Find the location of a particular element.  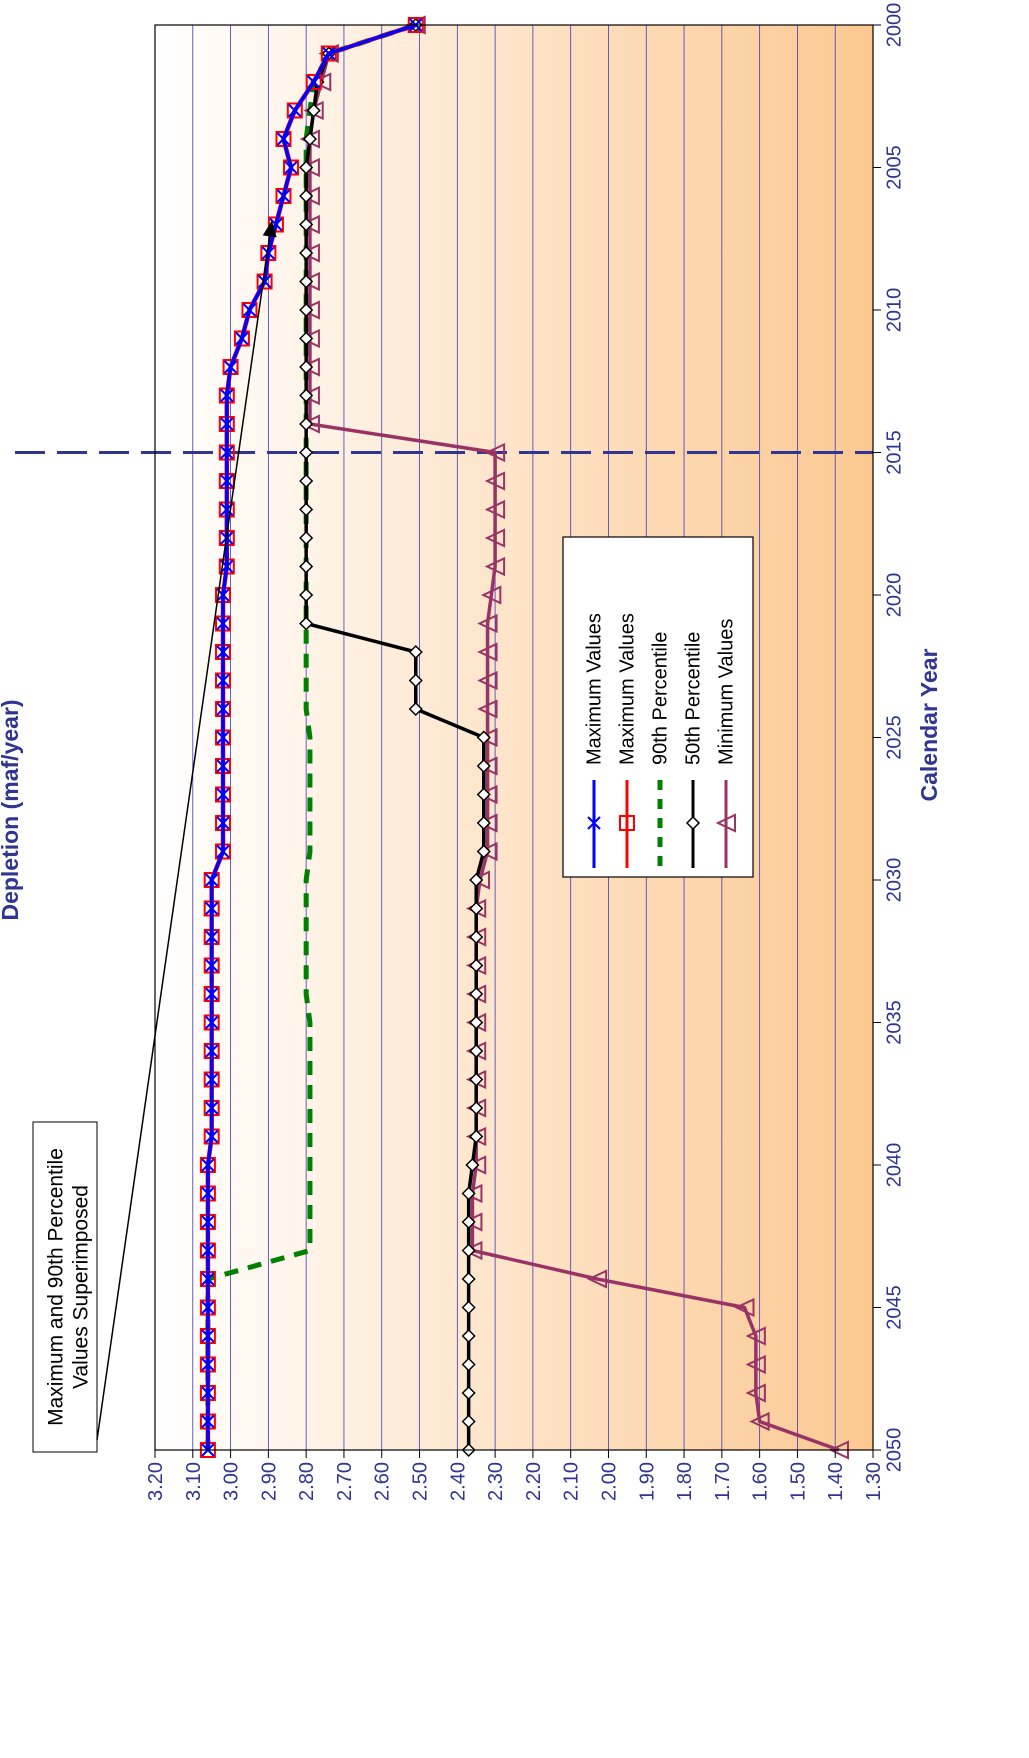

legend-label: 50th Percentile is located at coordinates (693, 698).